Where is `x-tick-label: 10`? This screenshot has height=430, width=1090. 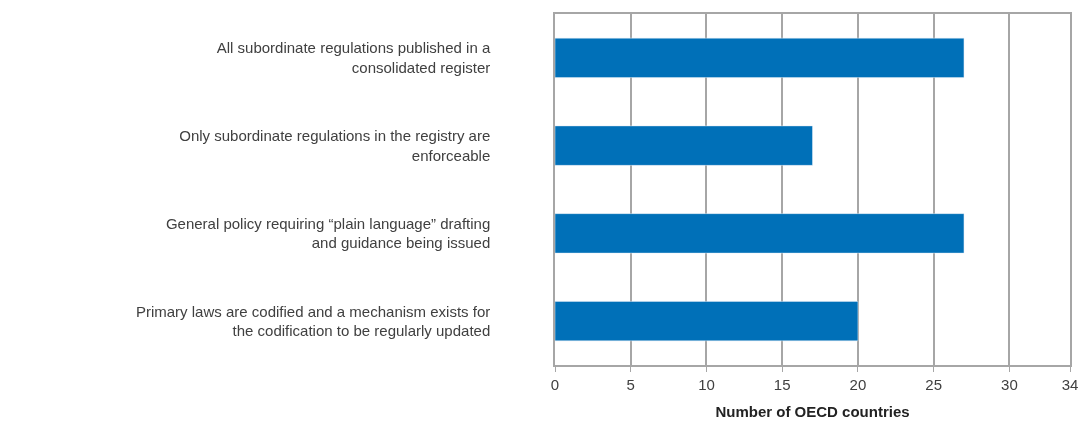
x-tick-label: 10 is located at coordinates (706, 384).